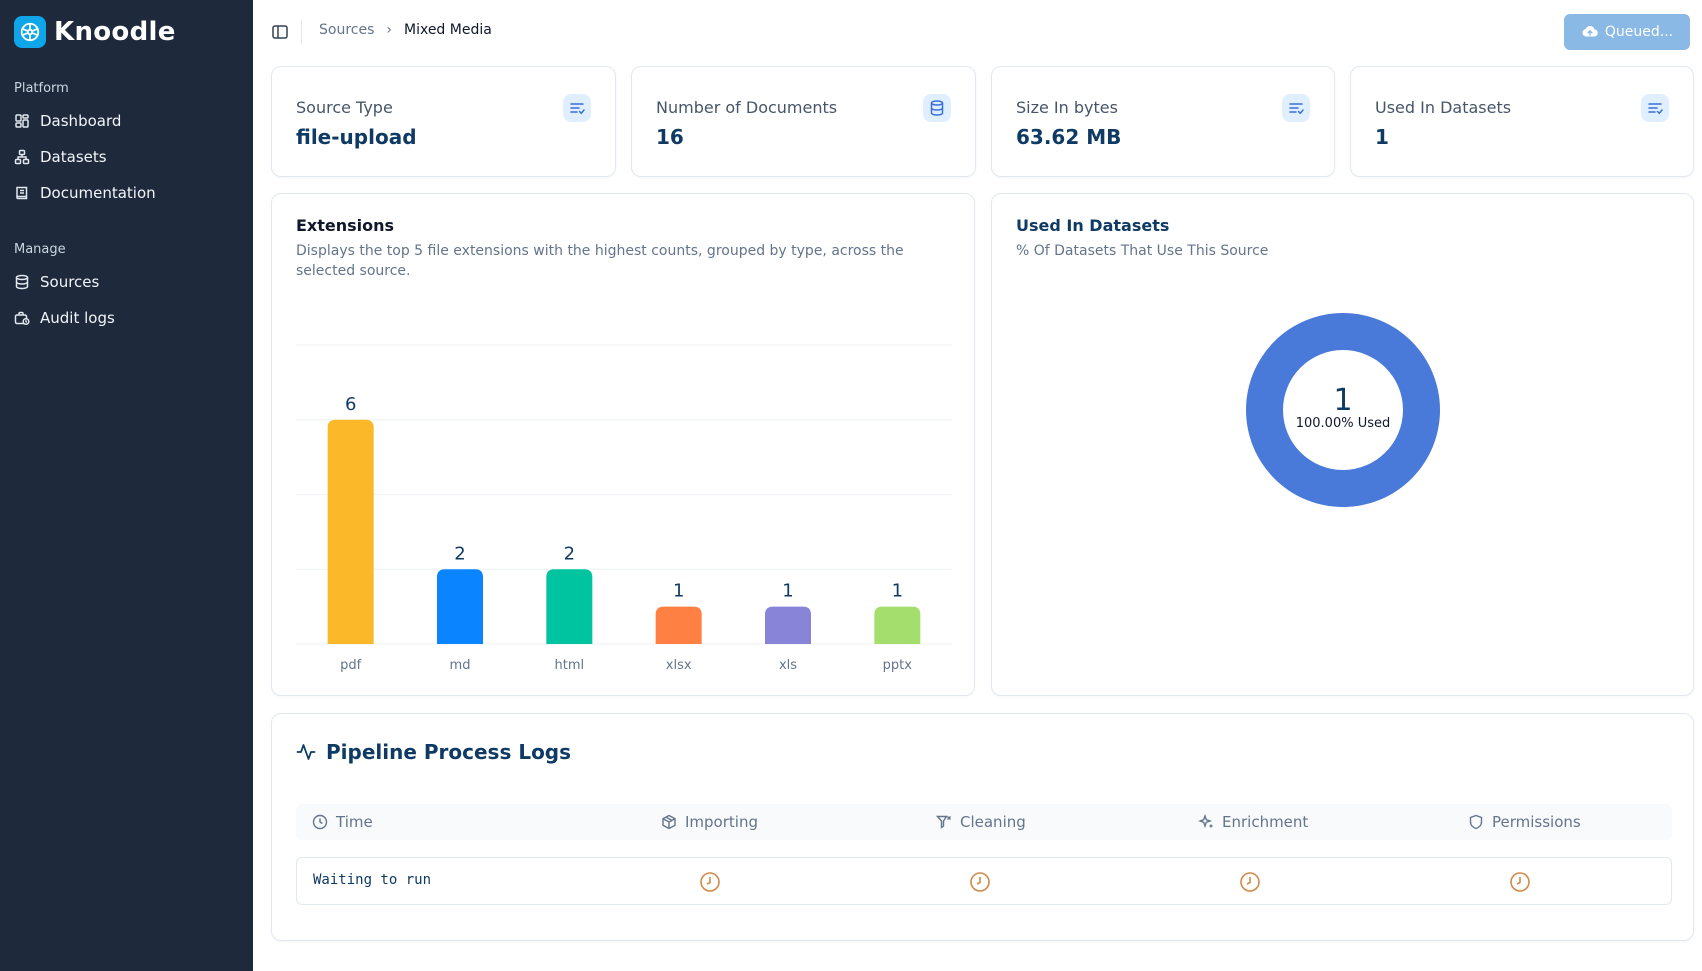  Describe the element at coordinates (803, 121) in the screenshot. I see `stat-card-documents: Number of Documents 16` at that location.